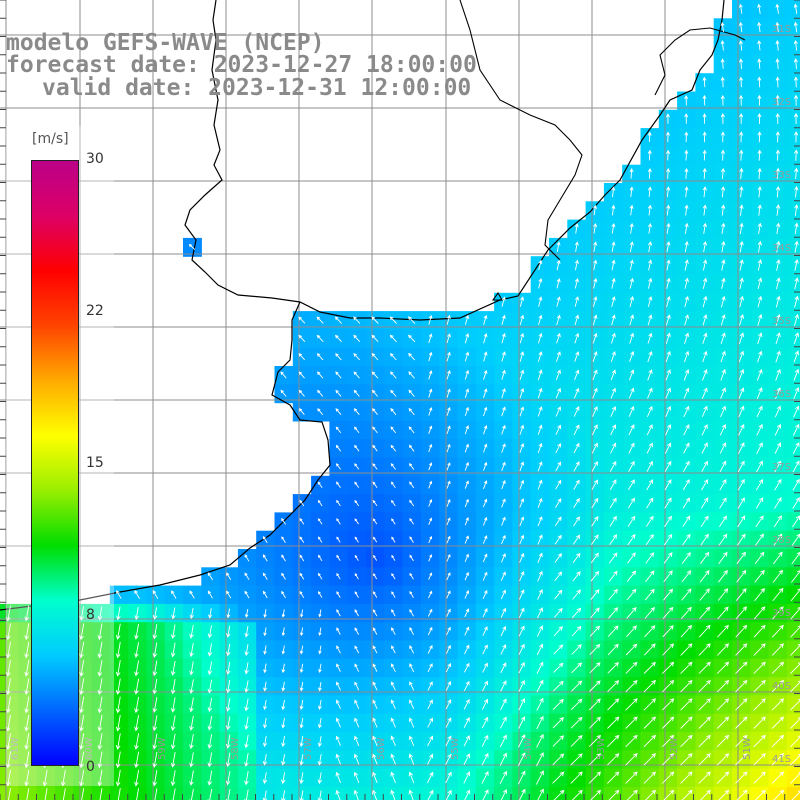 The image size is (800, 800). I want to click on longitude-label: 59W, so click(162, 748).